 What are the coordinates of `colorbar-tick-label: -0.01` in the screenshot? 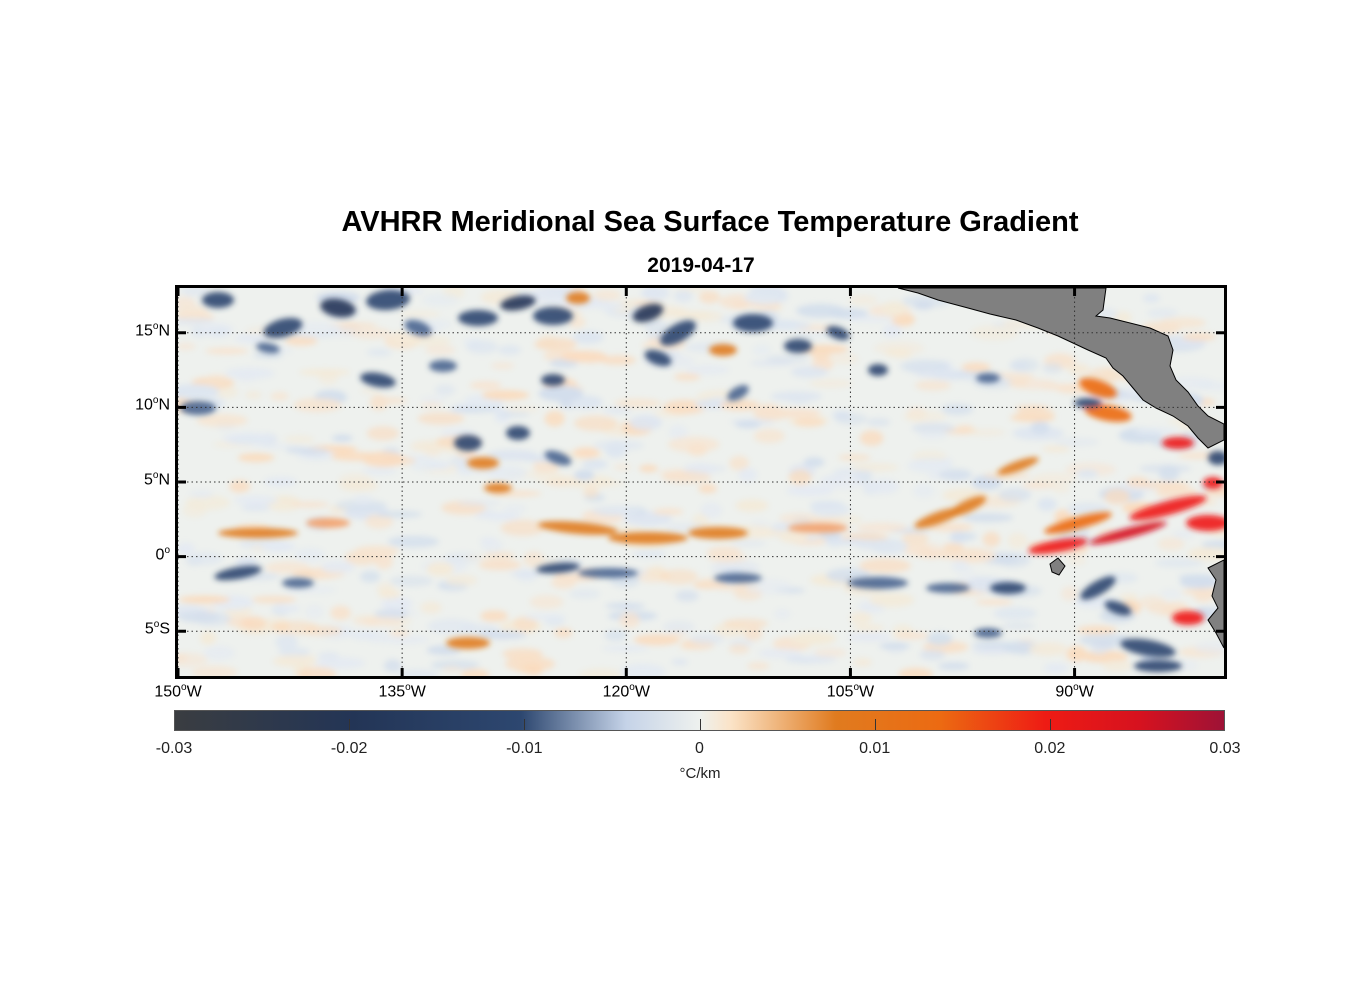 It's located at (524, 748).